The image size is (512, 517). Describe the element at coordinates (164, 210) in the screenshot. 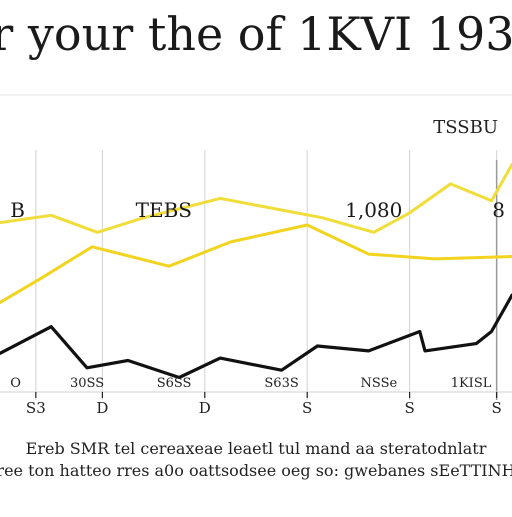

I see `top-value-label: TEBS` at that location.